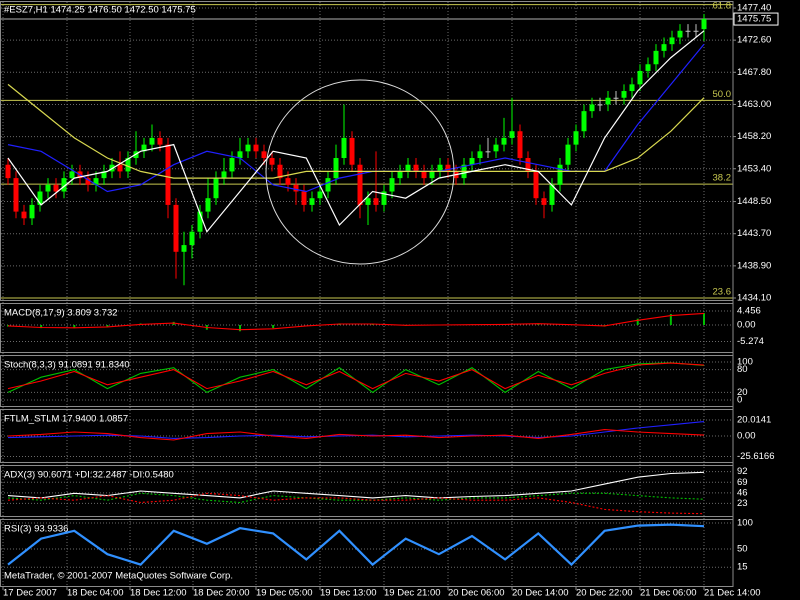 This screenshot has height=600, width=800. What do you see at coordinates (284, 593) in the screenshot?
I see `time-label: 19 Dec 05:00` at bounding box center [284, 593].